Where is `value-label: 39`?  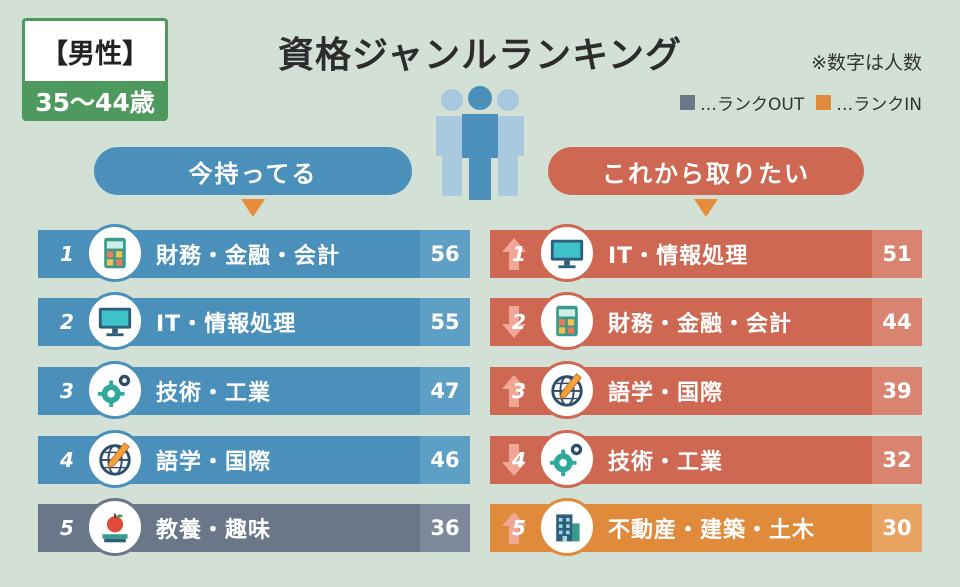 value-label: 39 is located at coordinates (897, 391).